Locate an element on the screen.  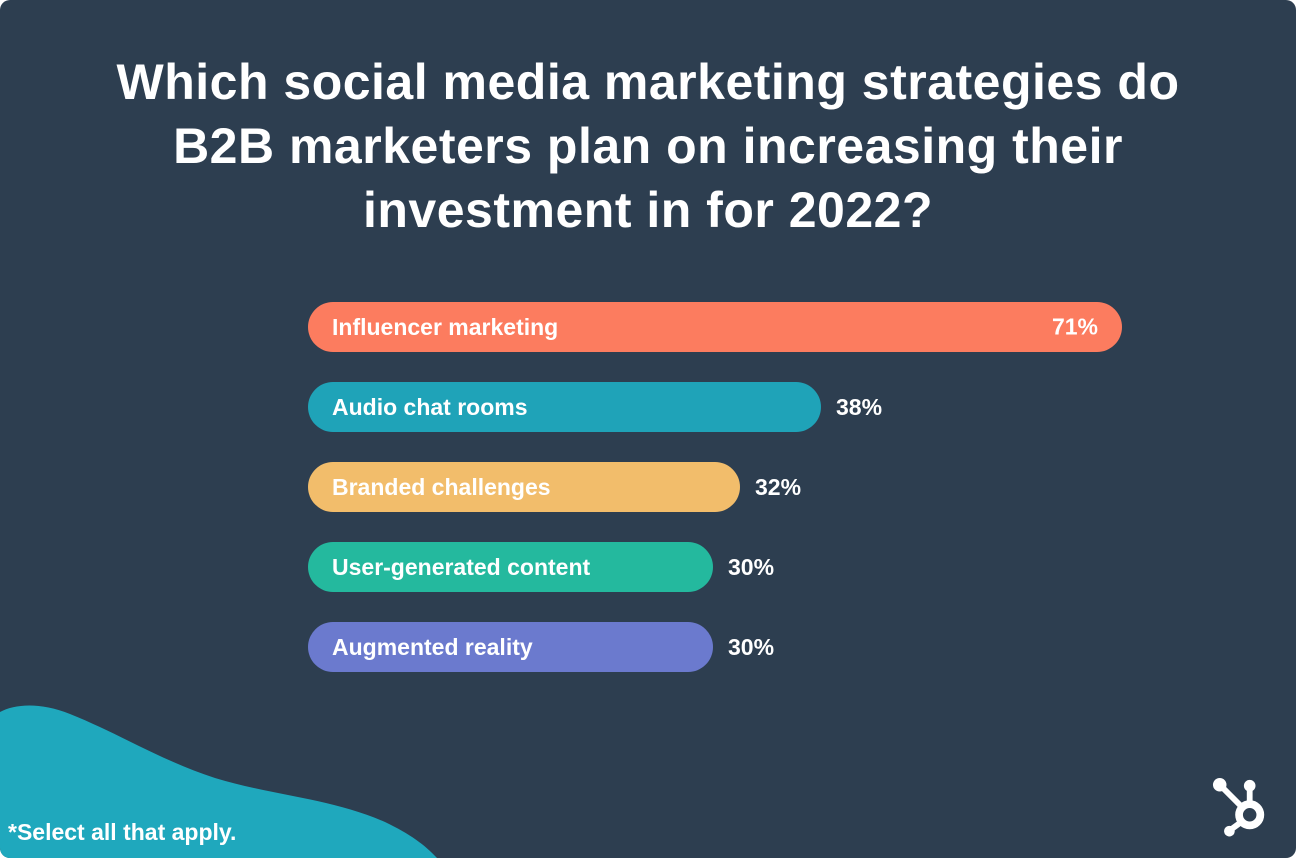
decorative-wave-shape is located at coordinates (218, 781).